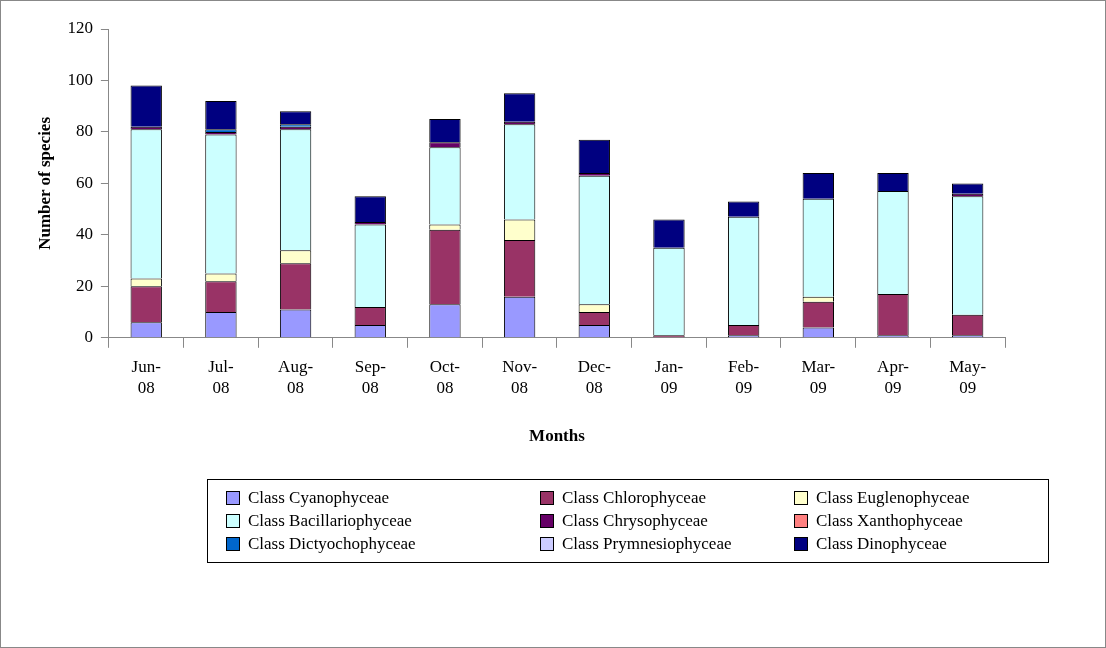 The width and height of the screenshot is (1106, 648). Describe the element at coordinates (635, 521) in the screenshot. I see `legend-label: Class Chrysophyceae` at that location.